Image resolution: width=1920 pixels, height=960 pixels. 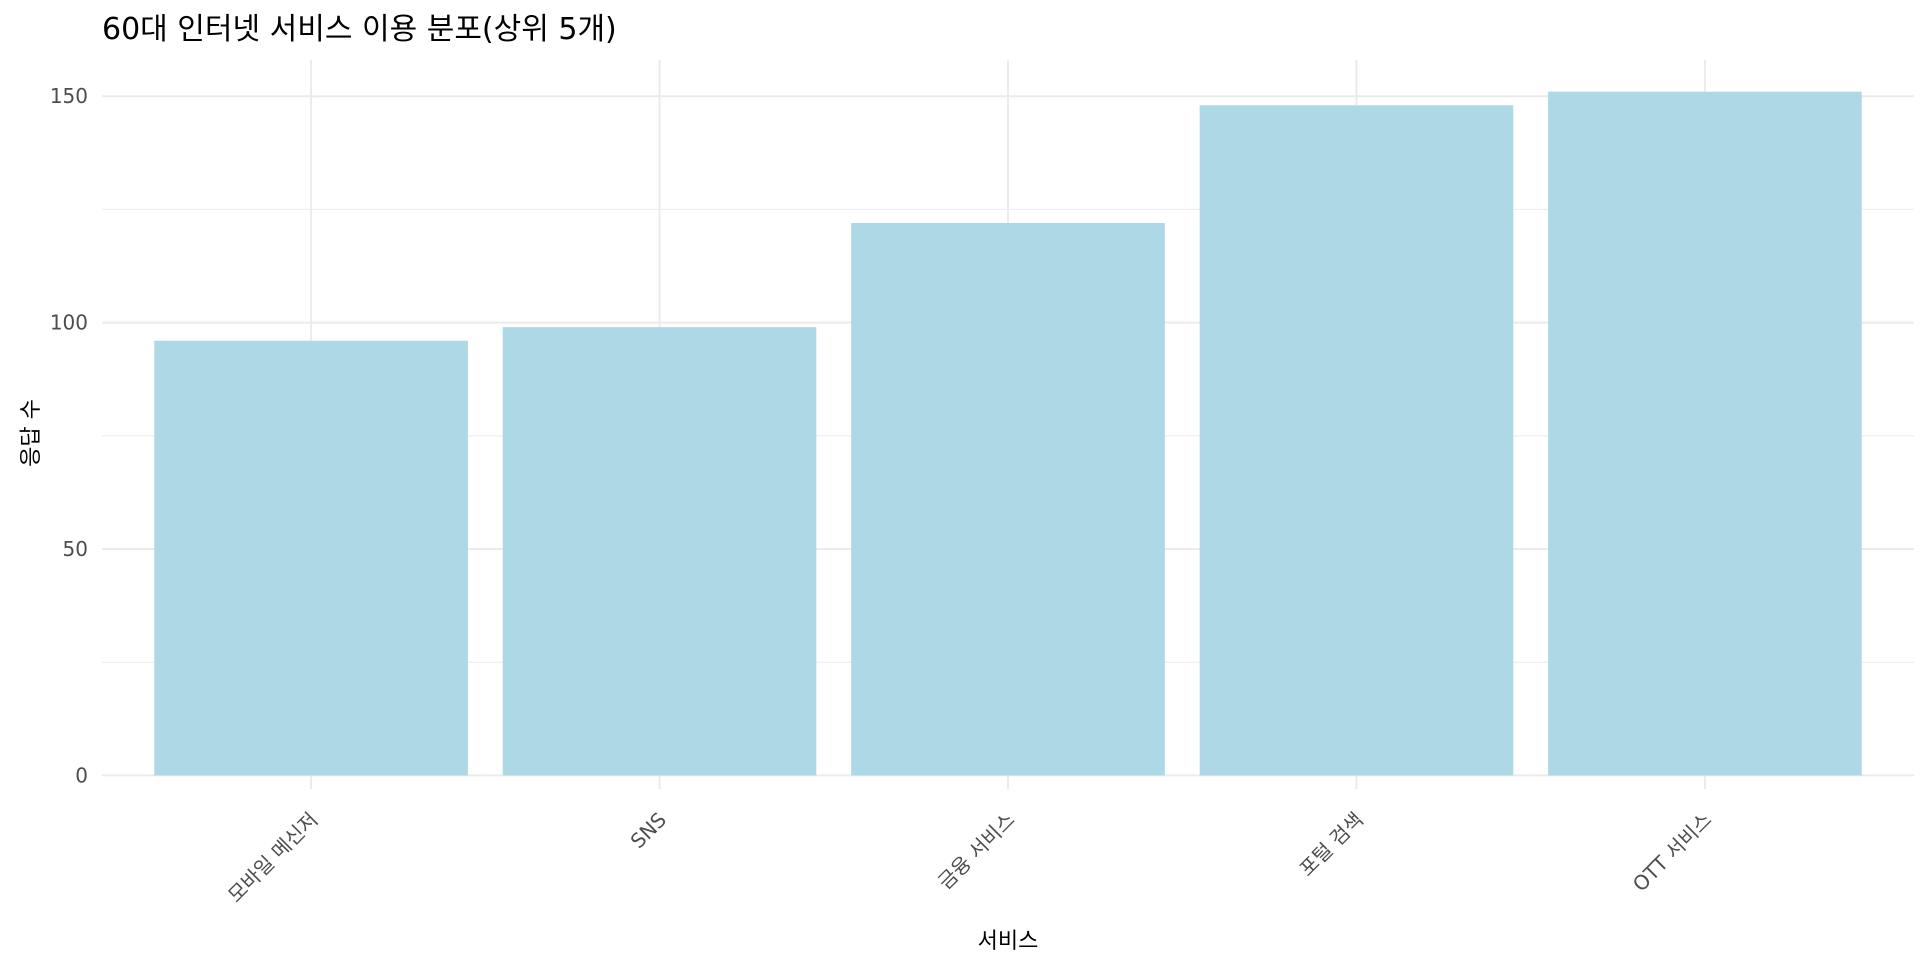 What do you see at coordinates (1008, 941) in the screenshot?
I see `x-axis-title: 서비스` at bounding box center [1008, 941].